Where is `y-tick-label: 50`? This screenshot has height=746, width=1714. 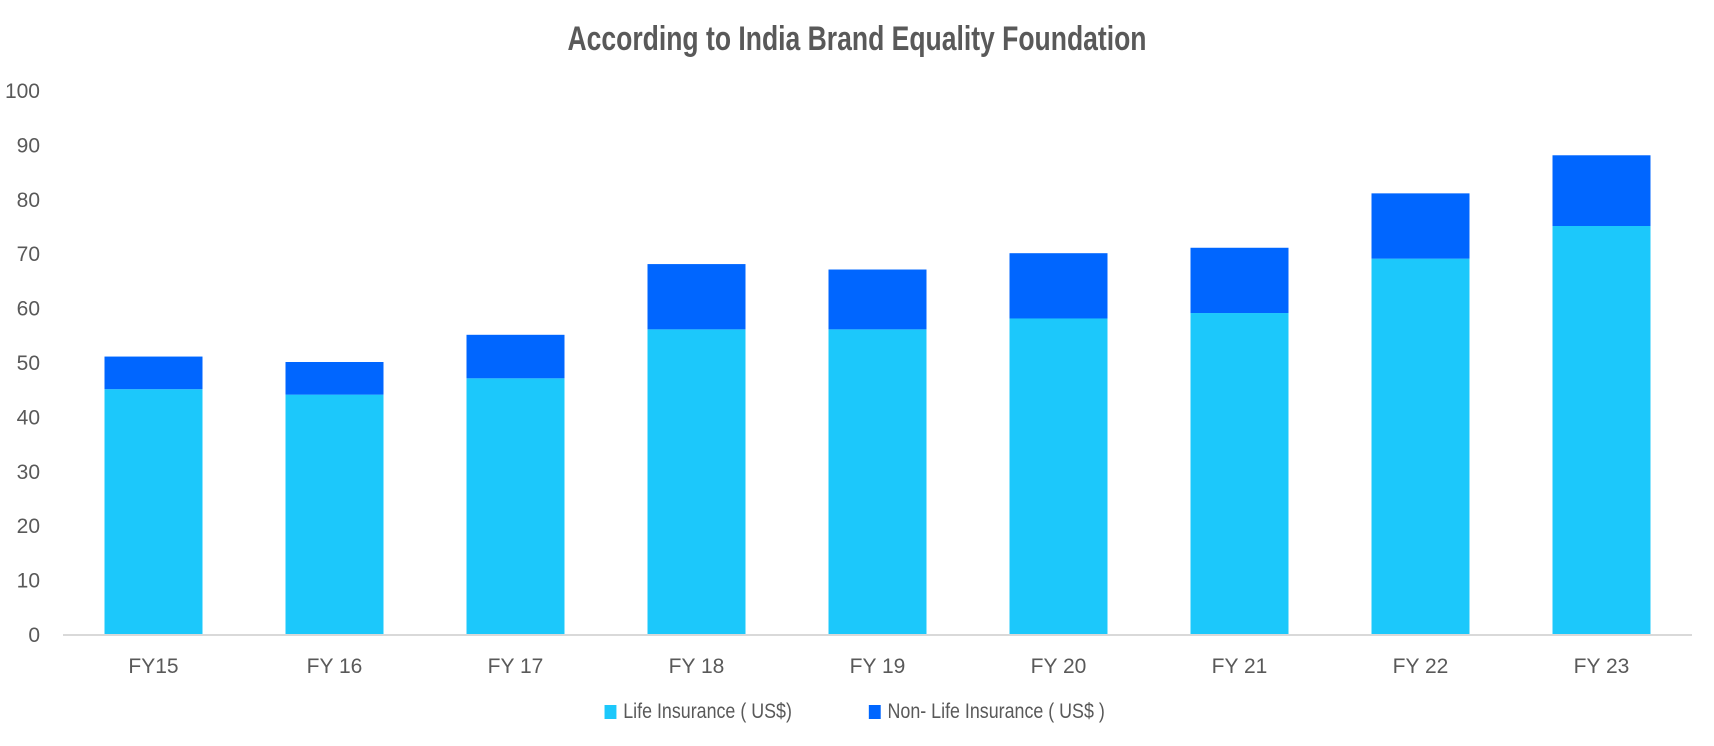
y-tick-label: 50 is located at coordinates (28, 363).